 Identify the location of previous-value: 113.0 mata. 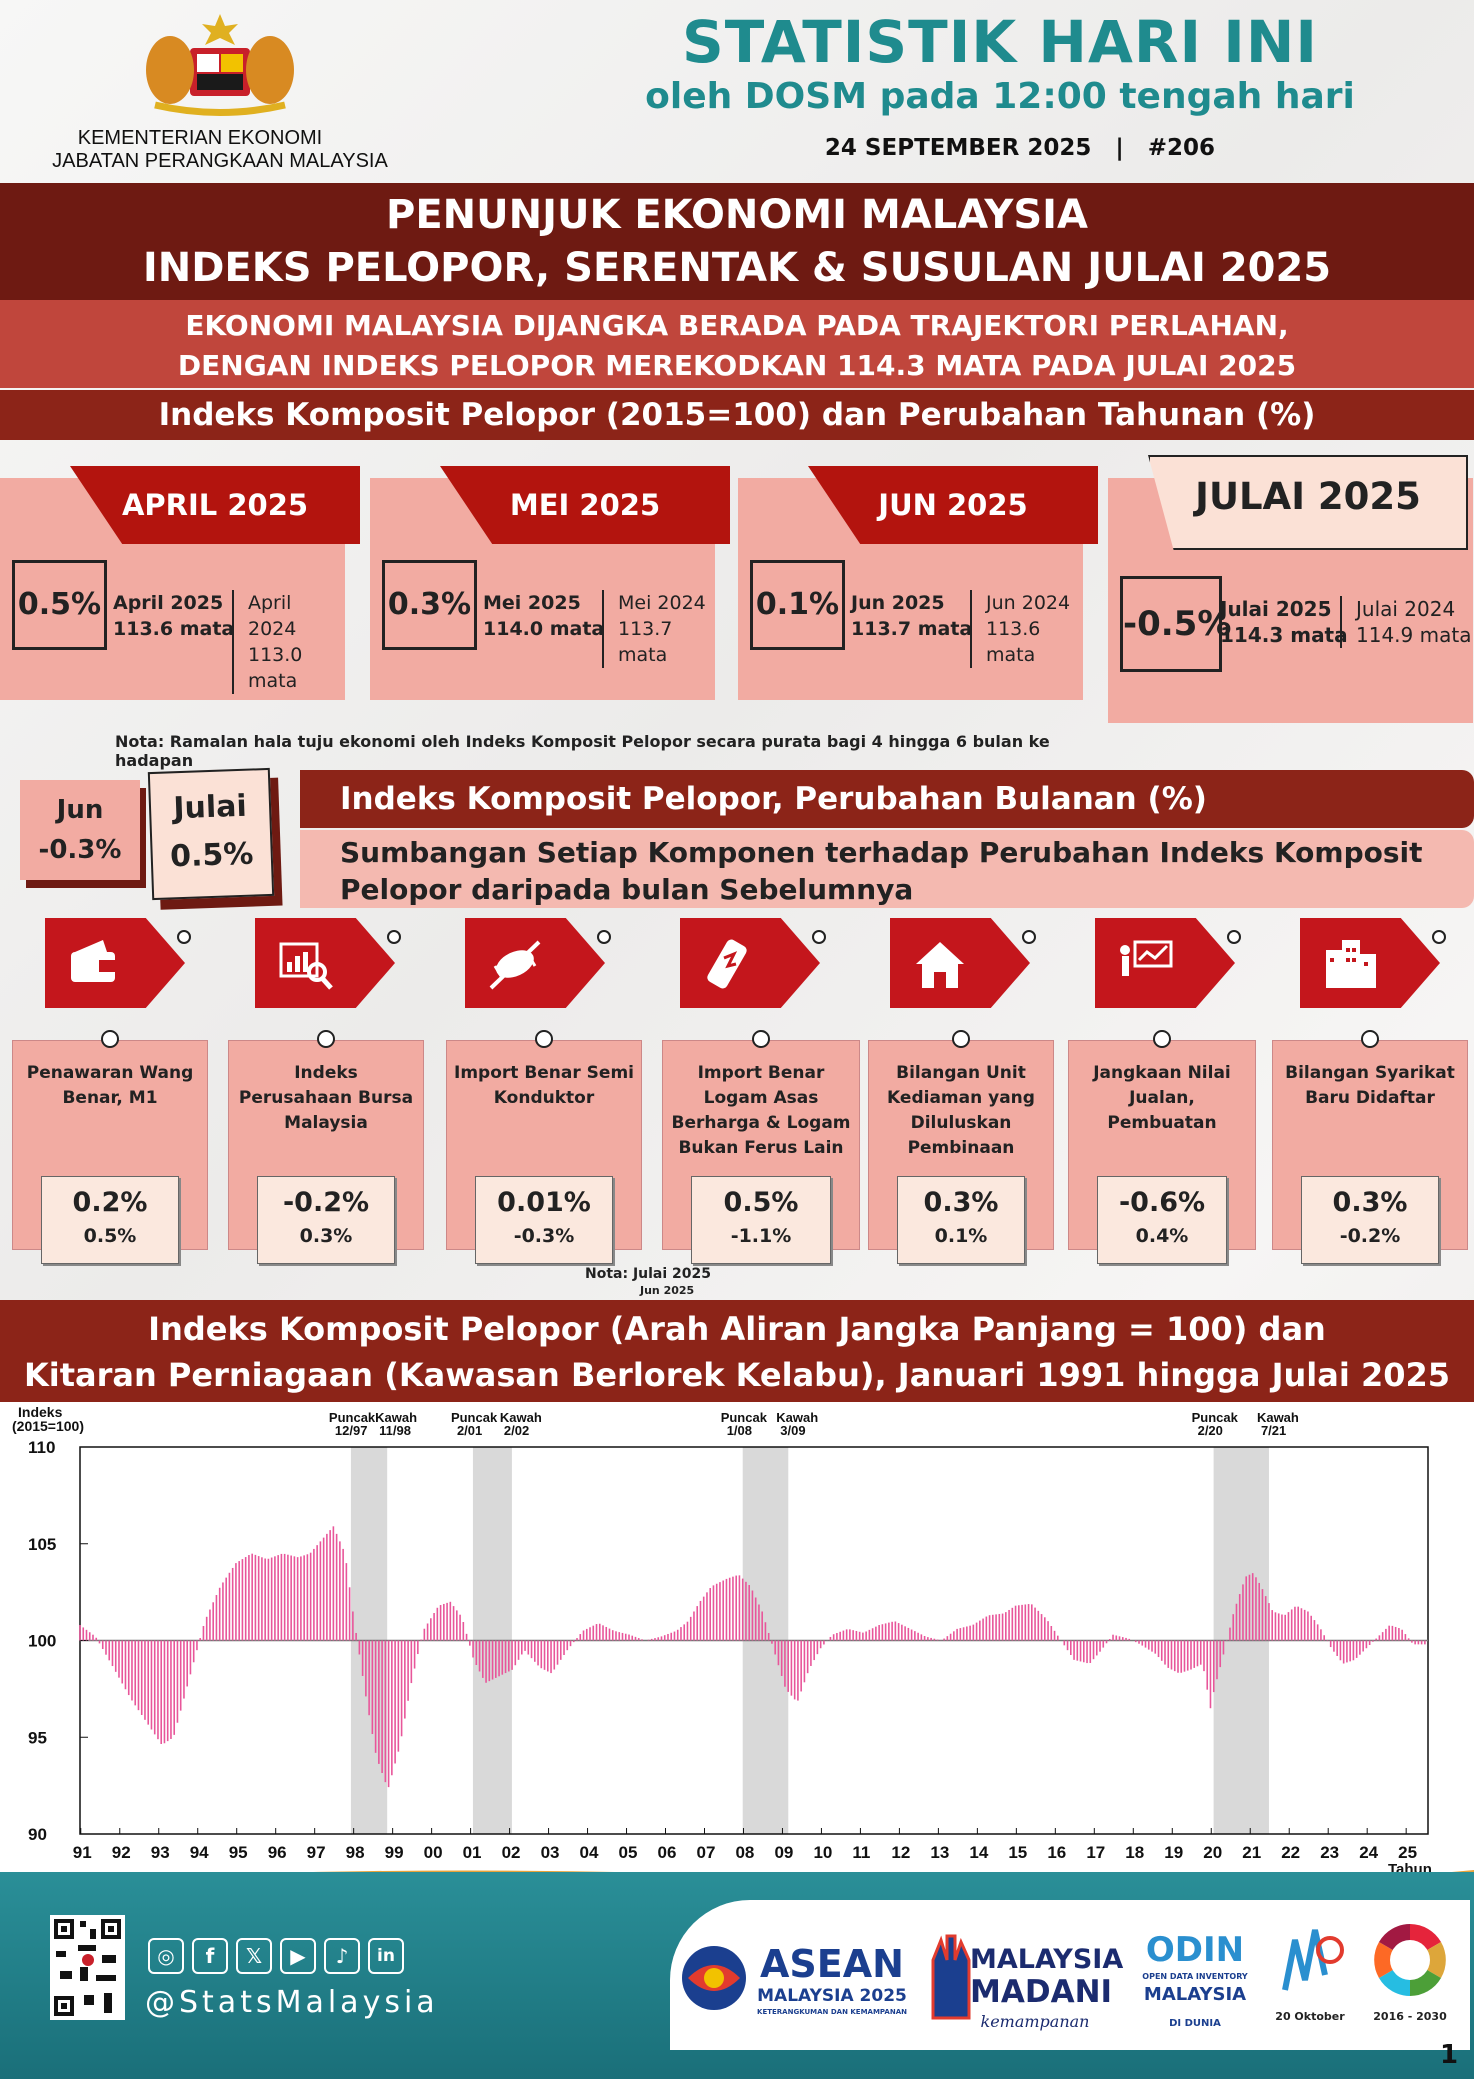
(275, 668).